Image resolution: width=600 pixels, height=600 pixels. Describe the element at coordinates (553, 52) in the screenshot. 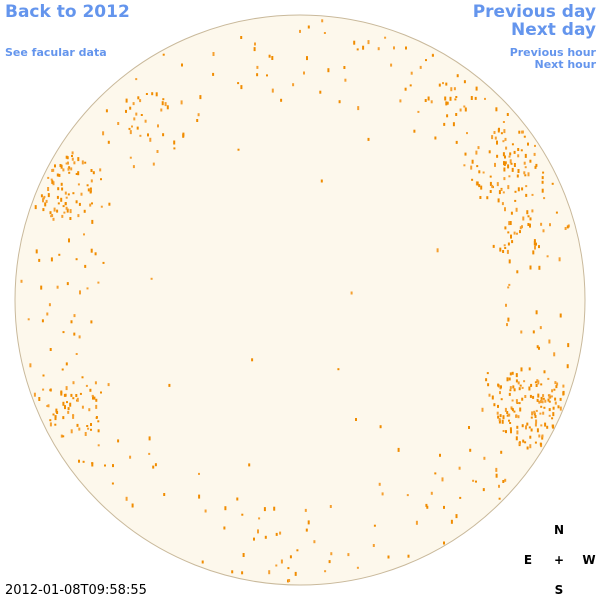

I see `previous-hour-link: Previous hour` at that location.